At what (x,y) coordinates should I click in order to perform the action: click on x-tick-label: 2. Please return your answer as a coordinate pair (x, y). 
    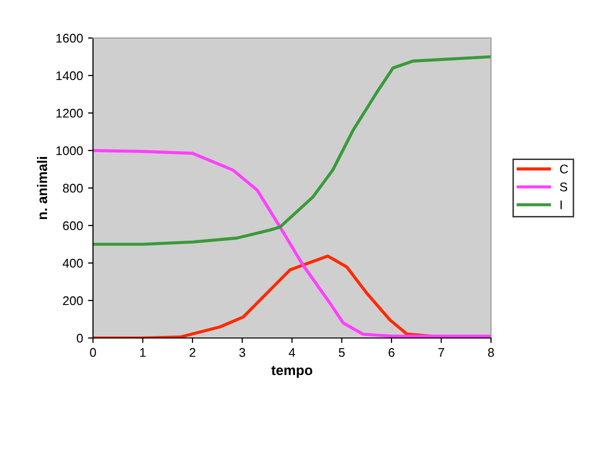
    Looking at the image, I should click on (193, 352).